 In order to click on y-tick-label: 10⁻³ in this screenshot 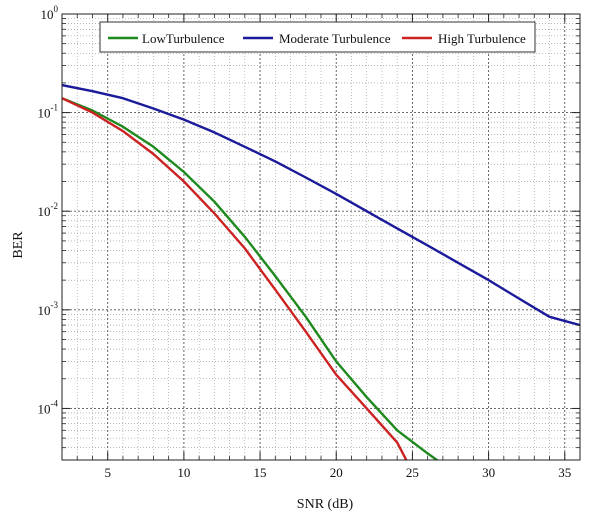, I will do `click(48, 309)`.